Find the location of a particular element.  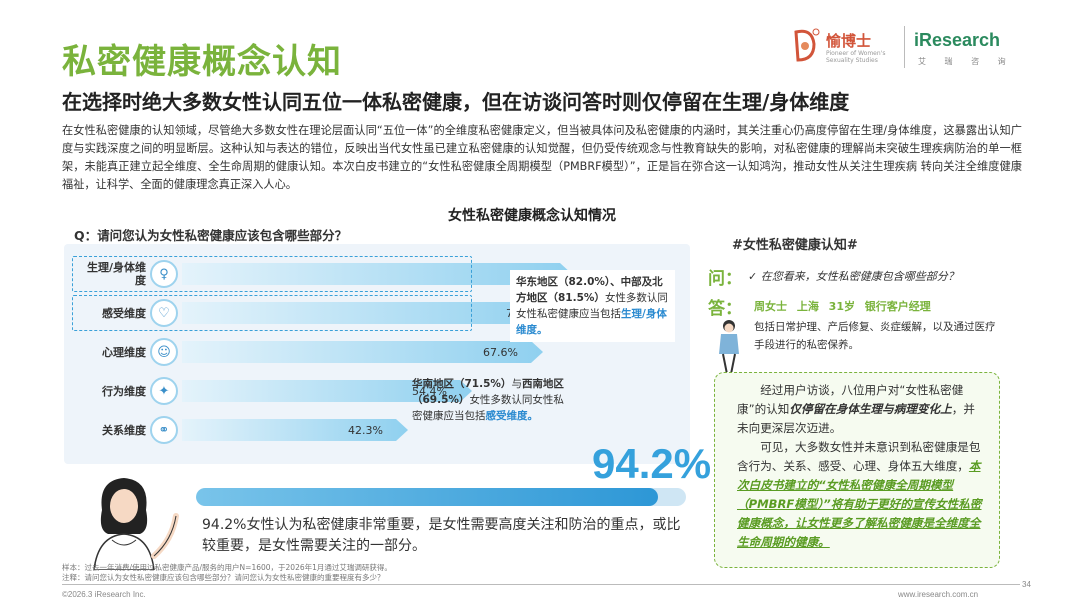

importance-progress-bar is located at coordinates (441, 497).